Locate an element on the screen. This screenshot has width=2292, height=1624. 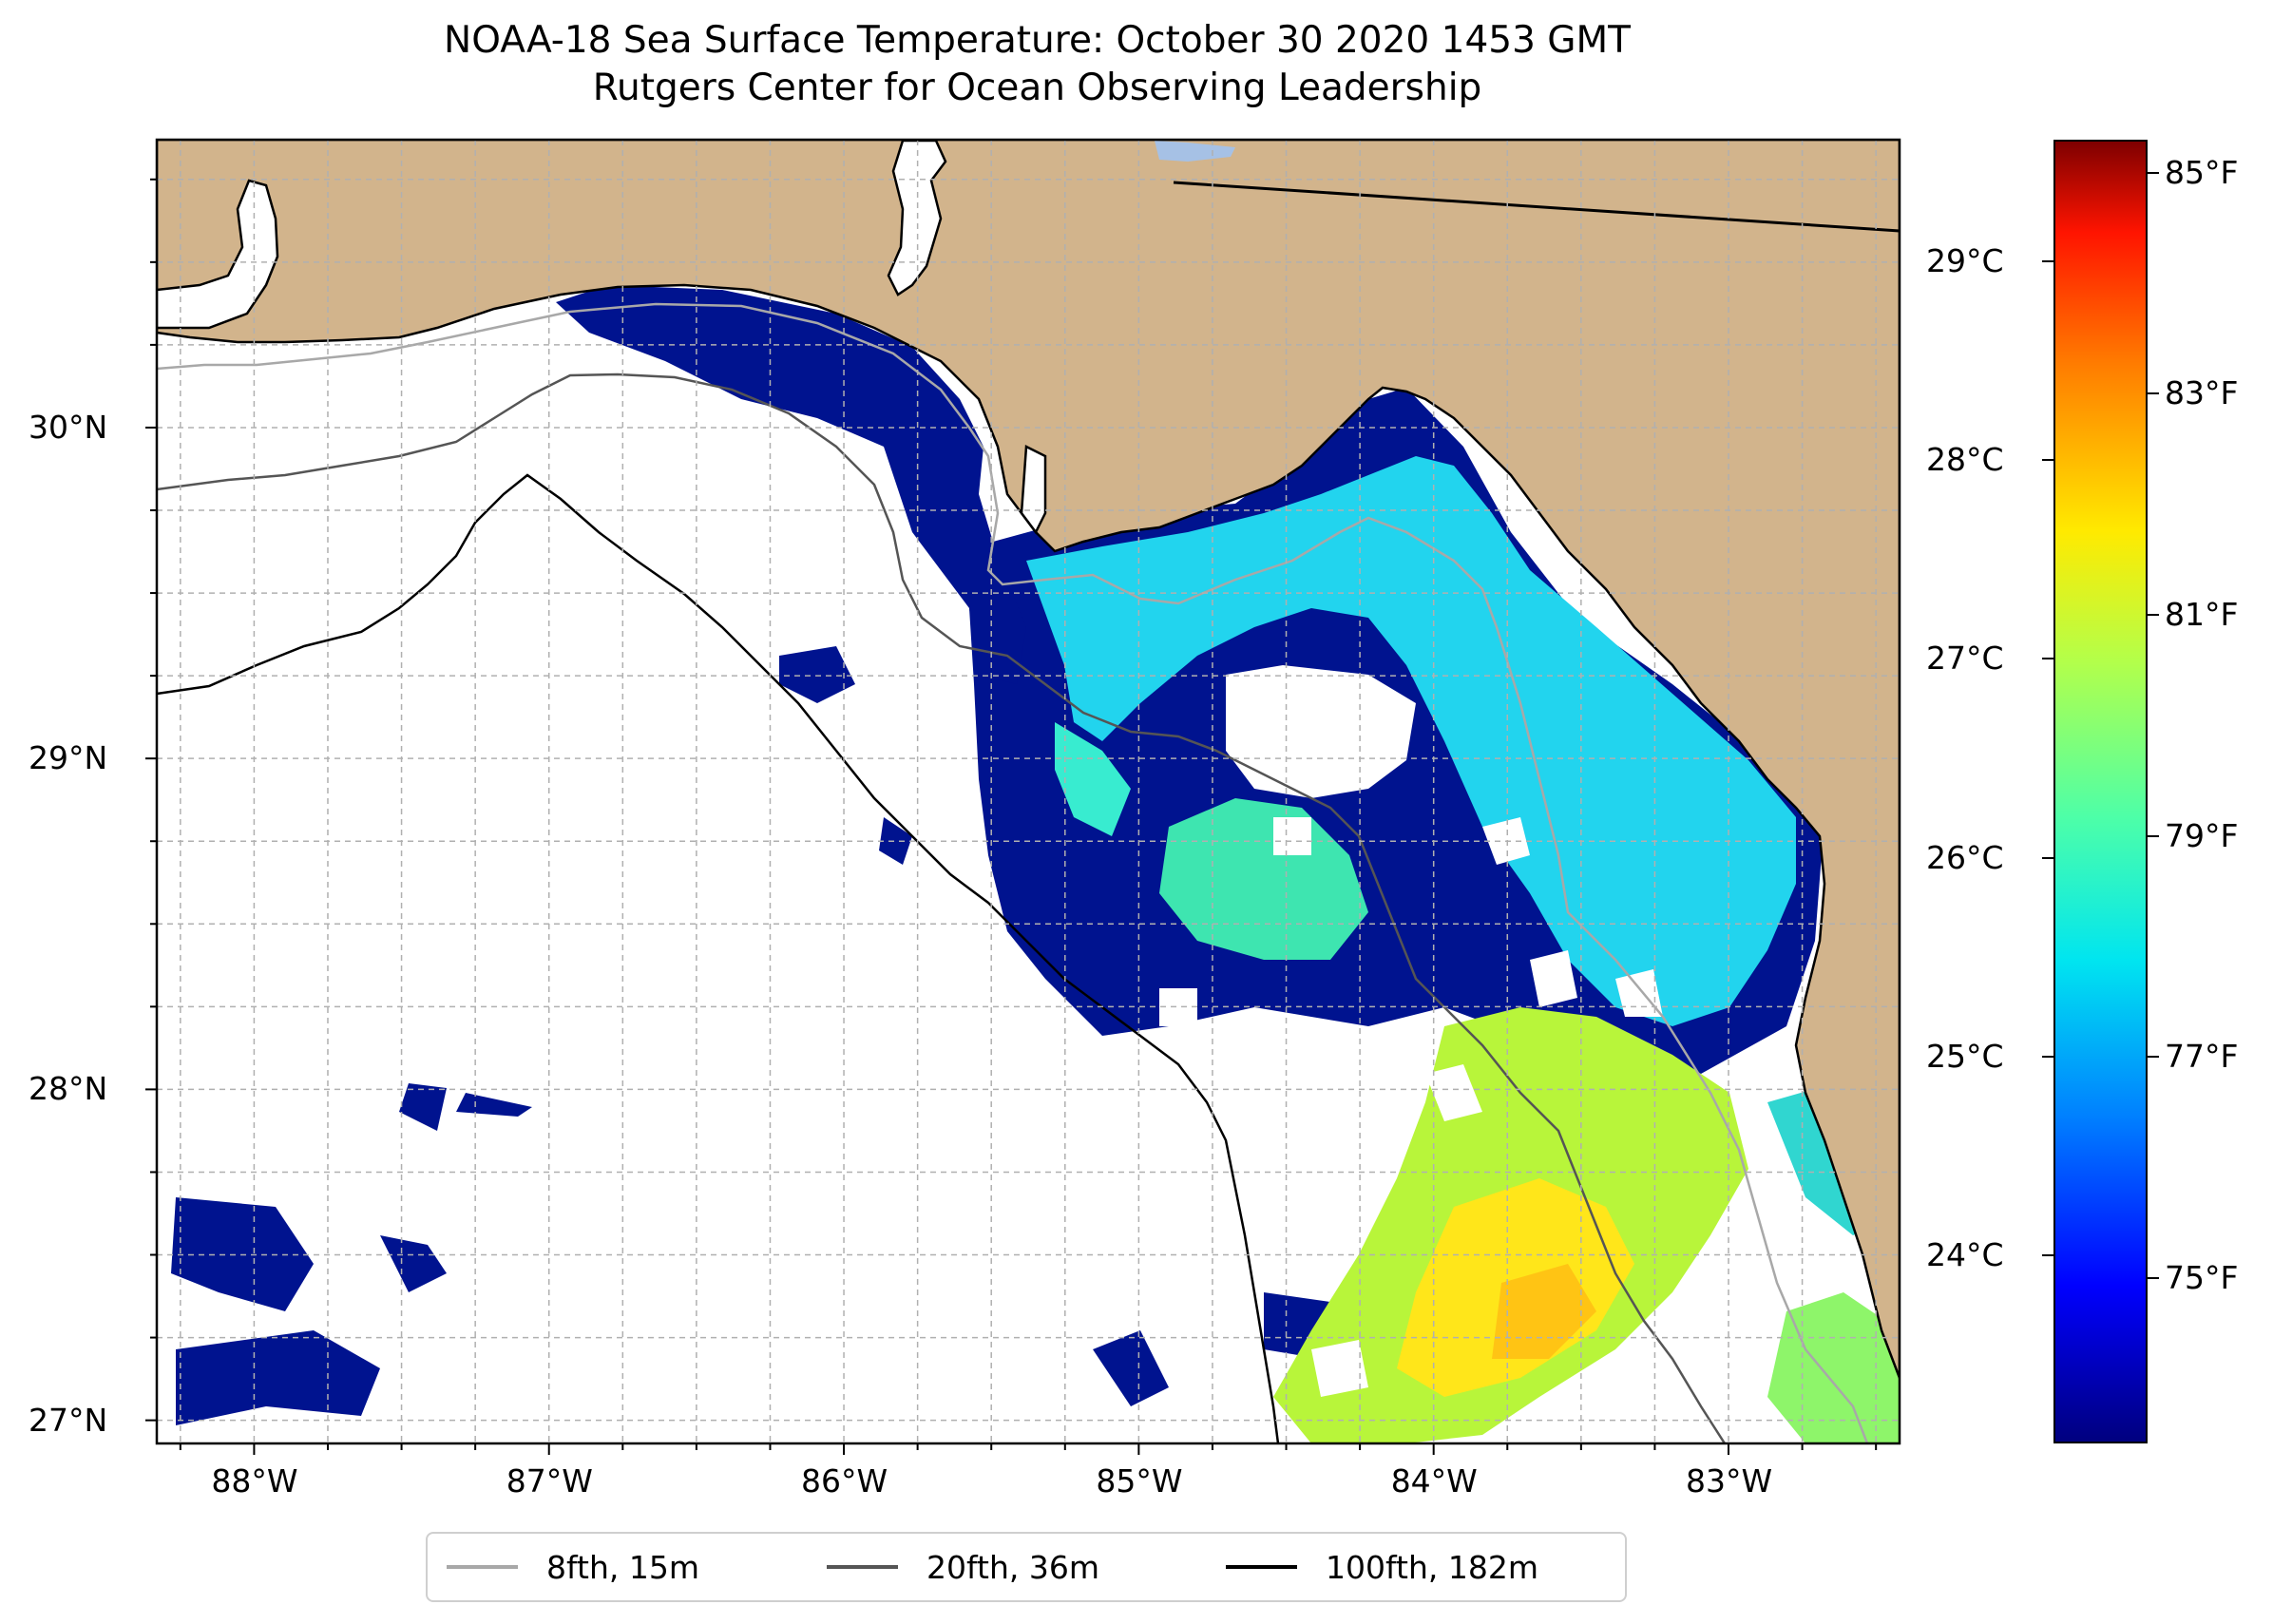
colorbar-f-label: 81°F is located at coordinates (2202, 614).